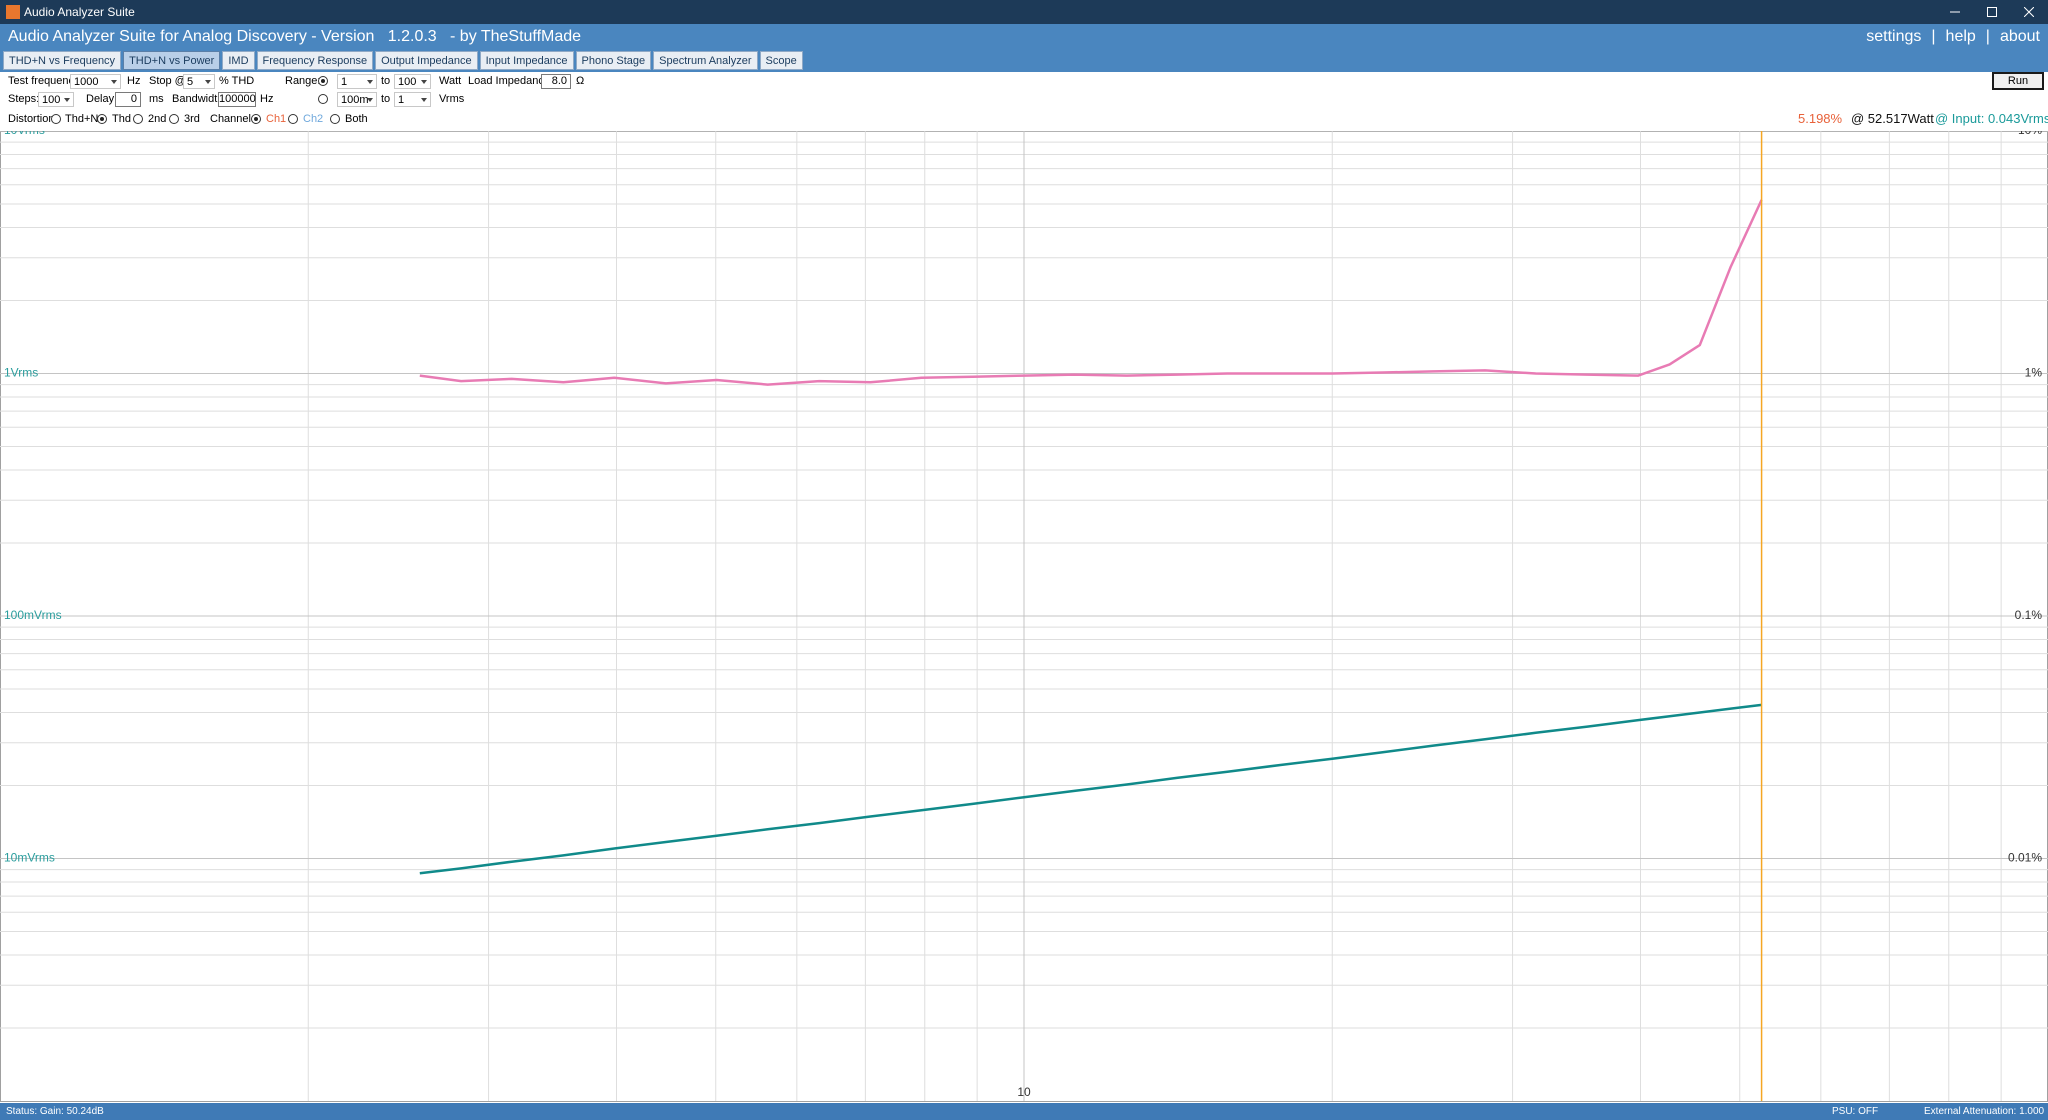 This screenshot has width=2048, height=1120. I want to click on tab: Phono Stage, so click(613, 60).